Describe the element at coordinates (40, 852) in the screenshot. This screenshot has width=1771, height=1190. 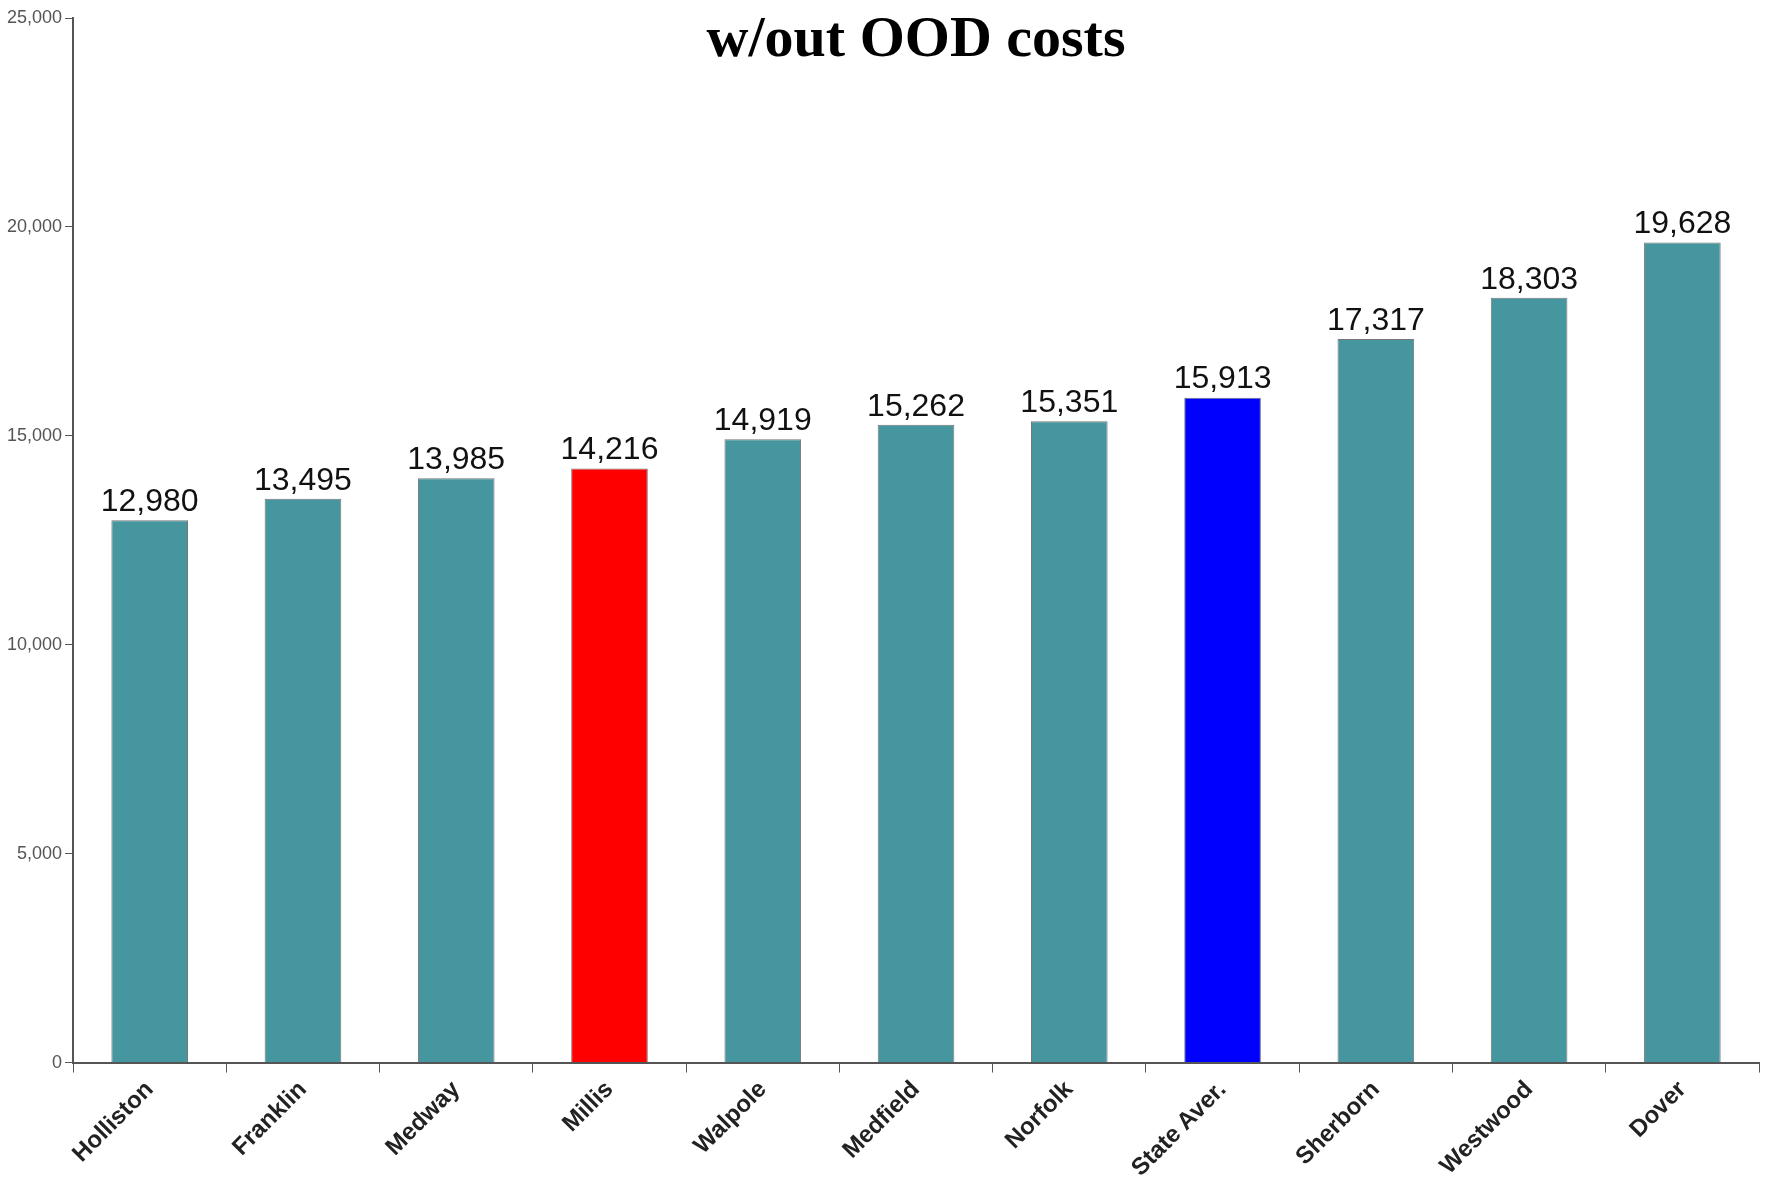
I see `y-tick-label: 5,000` at that location.